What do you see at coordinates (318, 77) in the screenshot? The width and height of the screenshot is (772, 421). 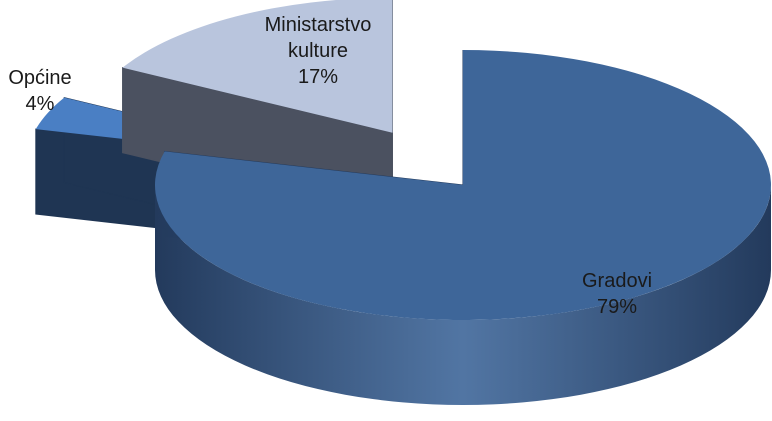 I see `label-value: 17%` at bounding box center [318, 77].